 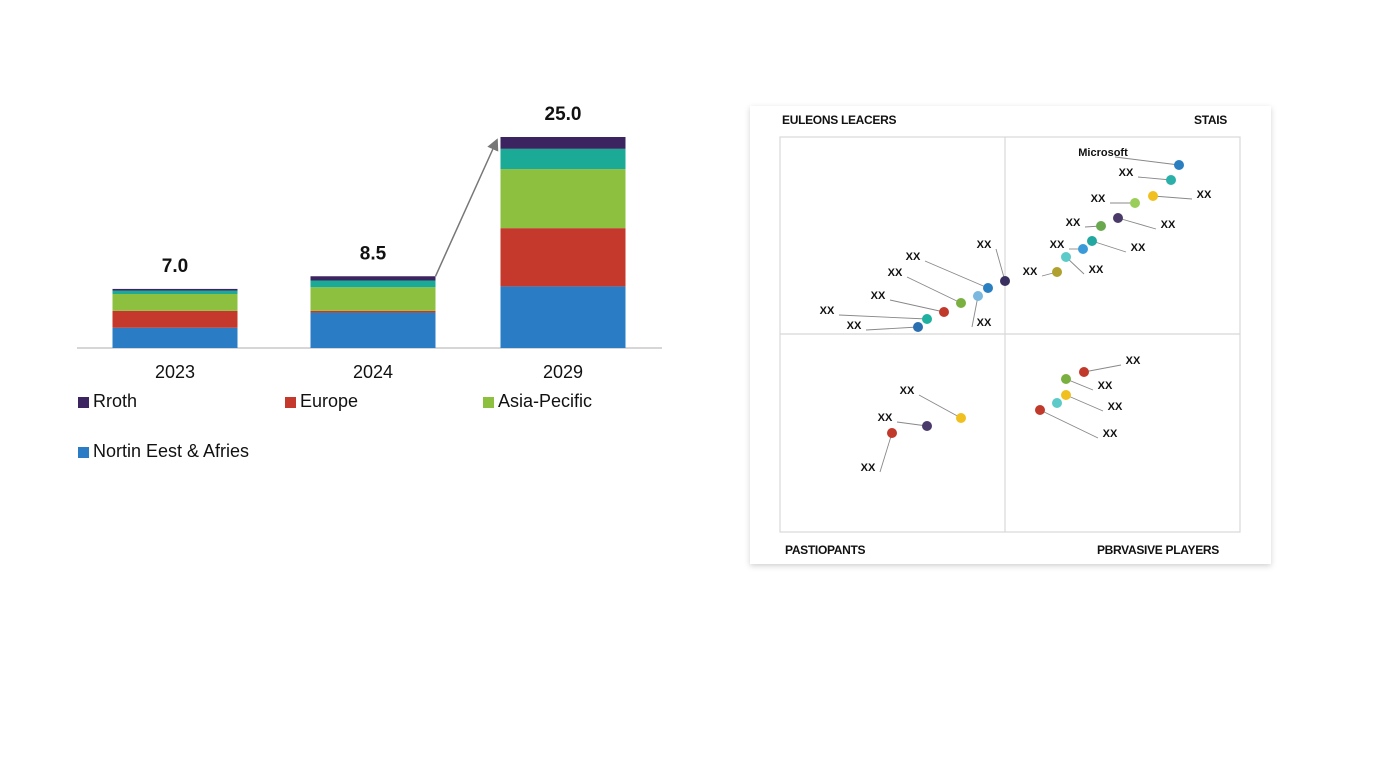 What do you see at coordinates (839, 120) in the screenshot?
I see `quadrant-label: EULEONS LEACERS` at bounding box center [839, 120].